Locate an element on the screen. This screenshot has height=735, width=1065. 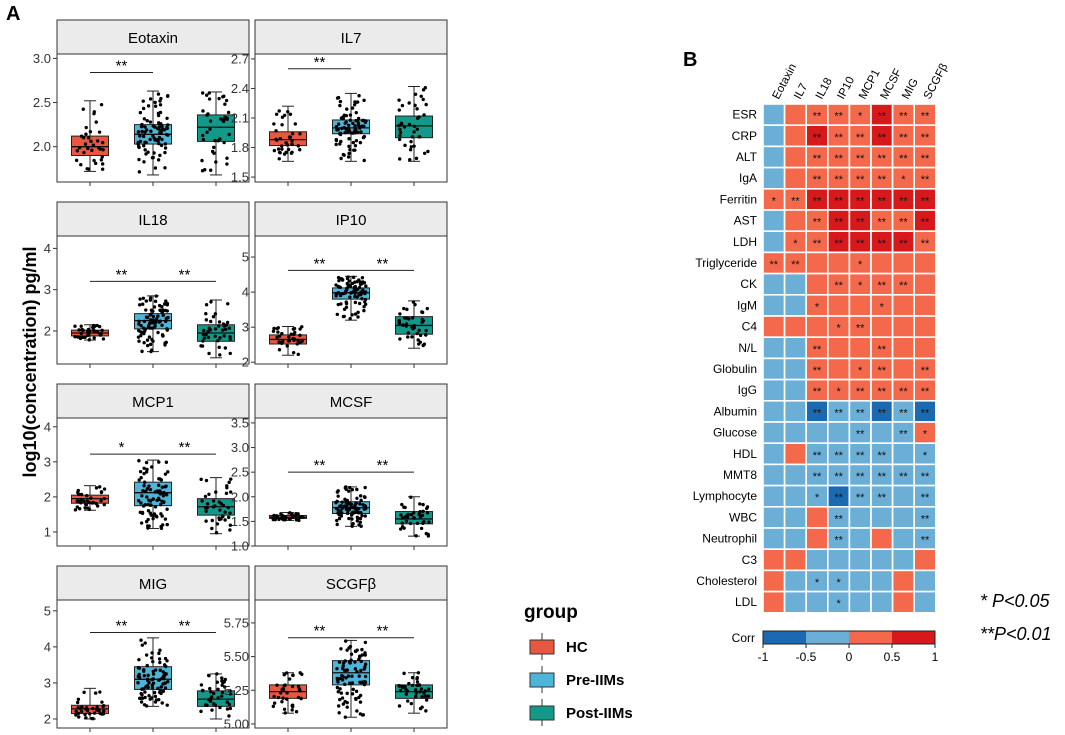
heatmap-row-label-iga: IgA is located at coordinates (748, 178).